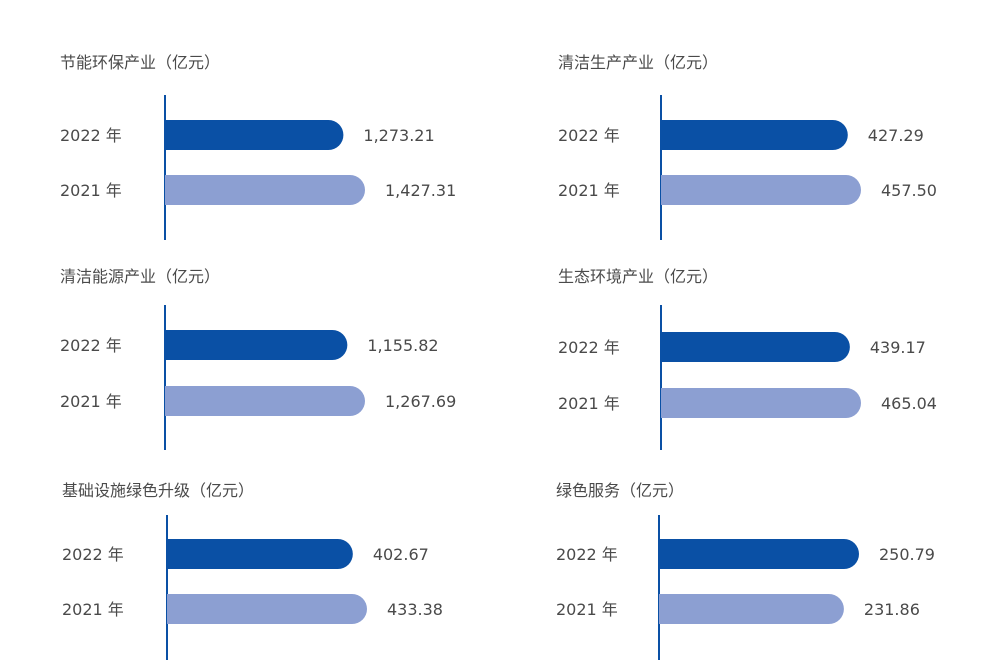 The width and height of the screenshot is (1000, 669). Describe the element at coordinates (896, 135) in the screenshot. I see `value-label: 427.29` at that location.